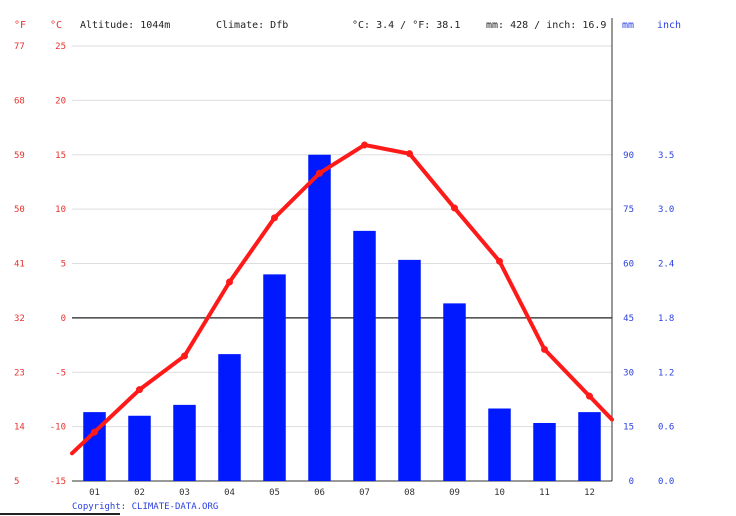  Describe the element at coordinates (19, 319) in the screenshot. I see `fahrenheit-tick-label: 32` at that location.